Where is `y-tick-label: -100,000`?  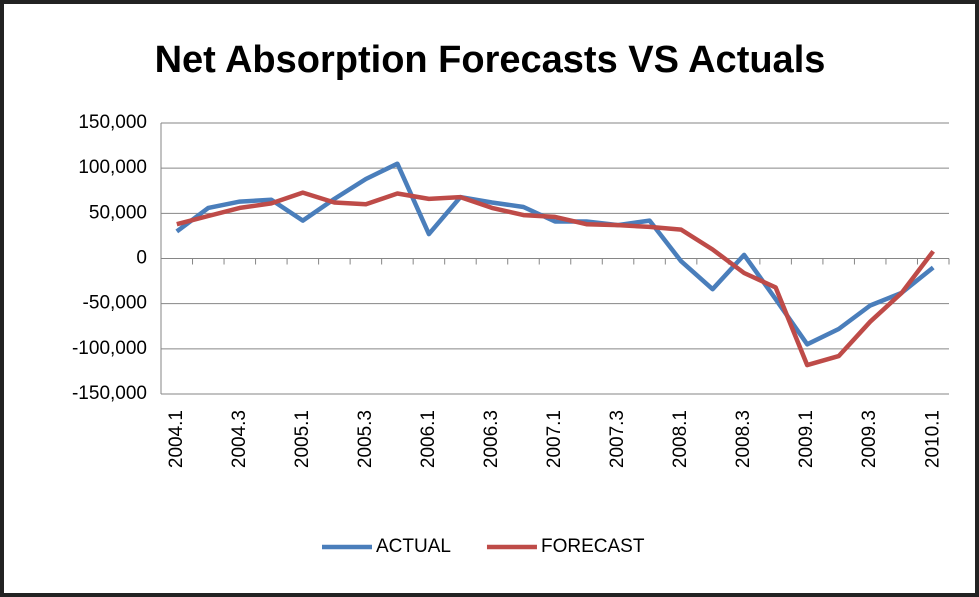 y-tick-label: -100,000 is located at coordinates (109, 348).